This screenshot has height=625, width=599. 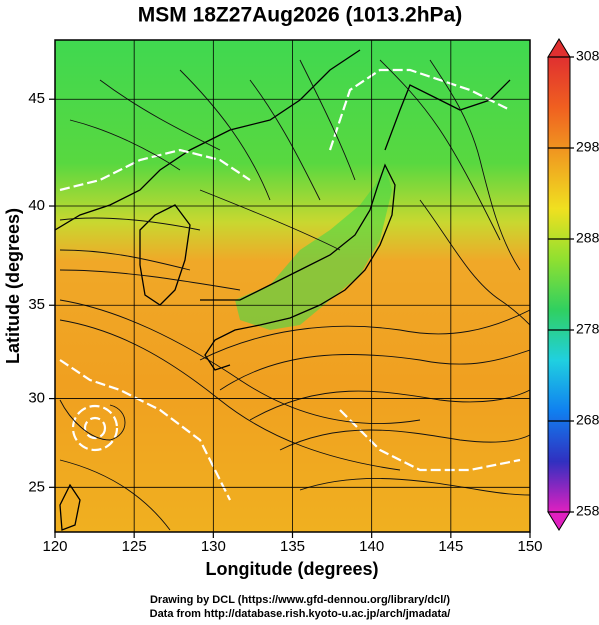 I want to click on colorbar-tick-label: 268, so click(x=587, y=420).